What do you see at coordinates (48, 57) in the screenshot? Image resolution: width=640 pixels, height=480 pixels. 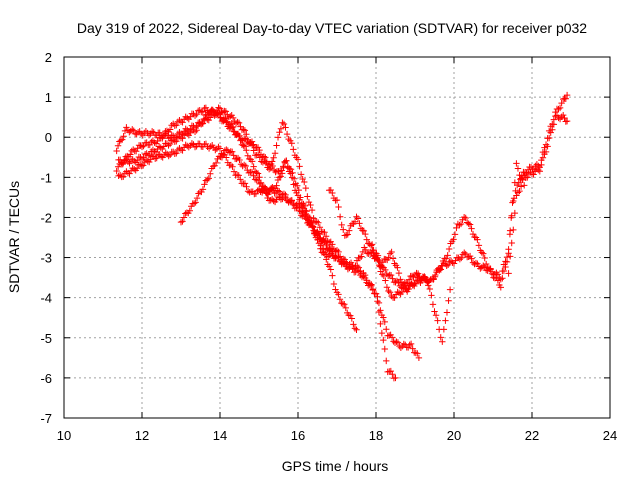 I see `y-tick-label: 2` at bounding box center [48, 57].